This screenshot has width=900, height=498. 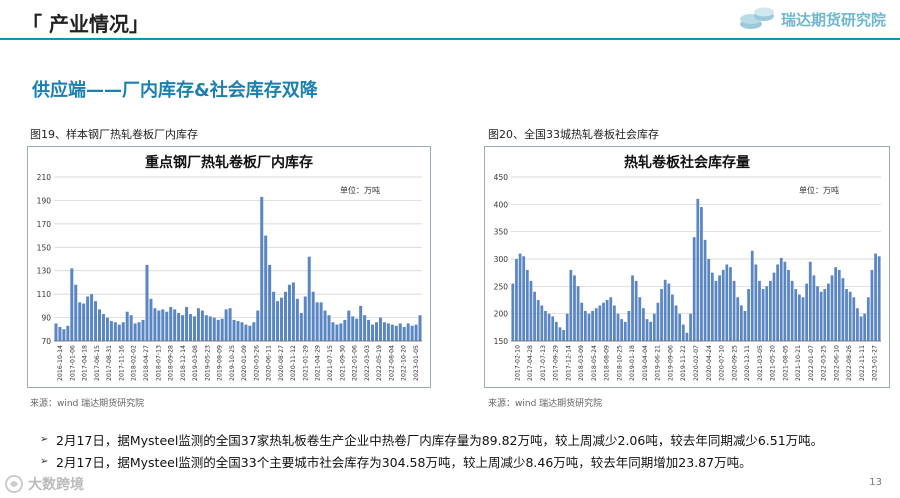 What do you see at coordinates (658, 363) in the screenshot?
I see `x-tick-label: 2019-06-21` at bounding box center [658, 363].